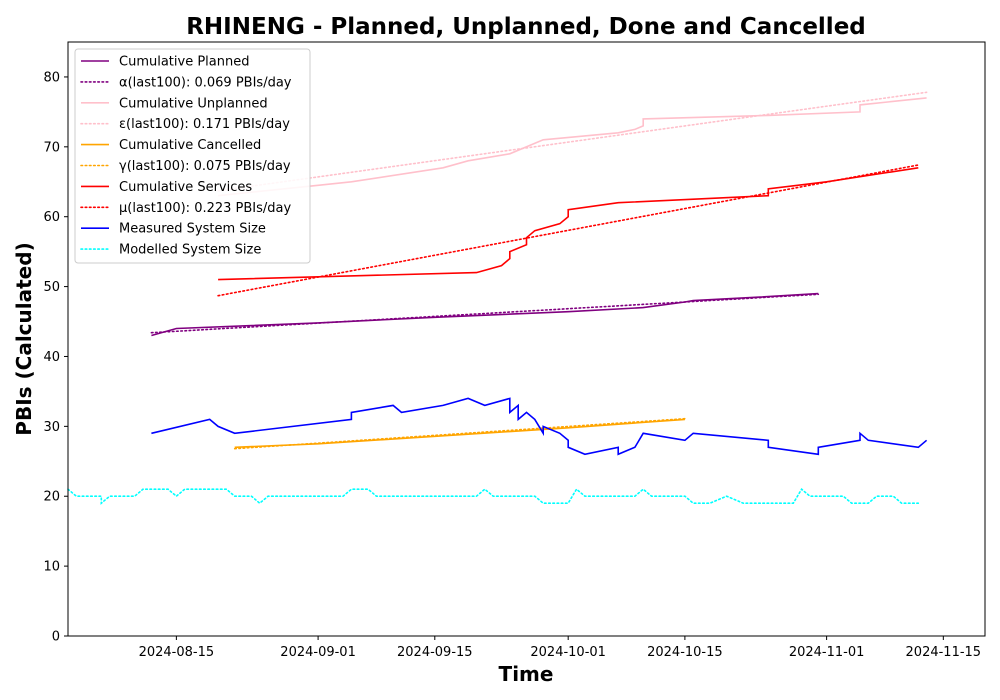 The width and height of the screenshot is (1000, 700). What do you see at coordinates (526, 674) in the screenshot?
I see `x-axis-label: Time` at bounding box center [526, 674].